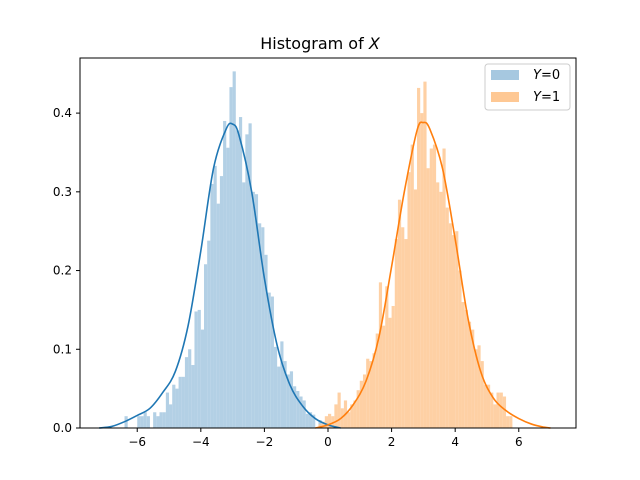  Describe the element at coordinates (409, 300) in the screenshot. I see `bar-series1-bin28` at that location.